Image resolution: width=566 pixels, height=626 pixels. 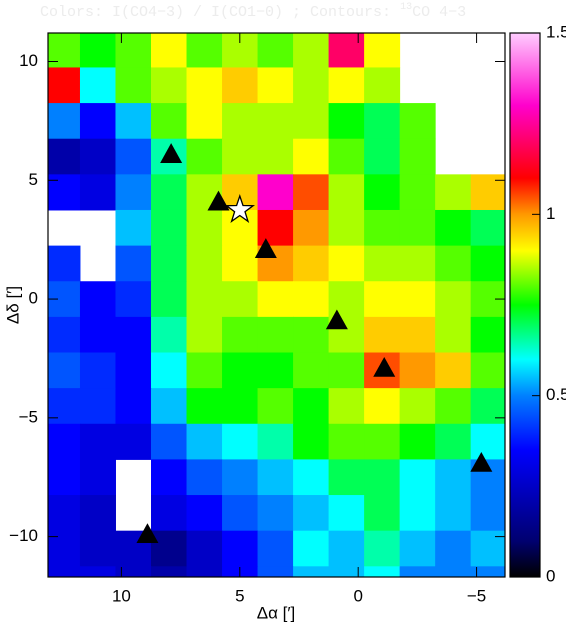 What do you see at coordinates (276, 612) in the screenshot?
I see `x-axis-label: Δα [′]` at bounding box center [276, 612].